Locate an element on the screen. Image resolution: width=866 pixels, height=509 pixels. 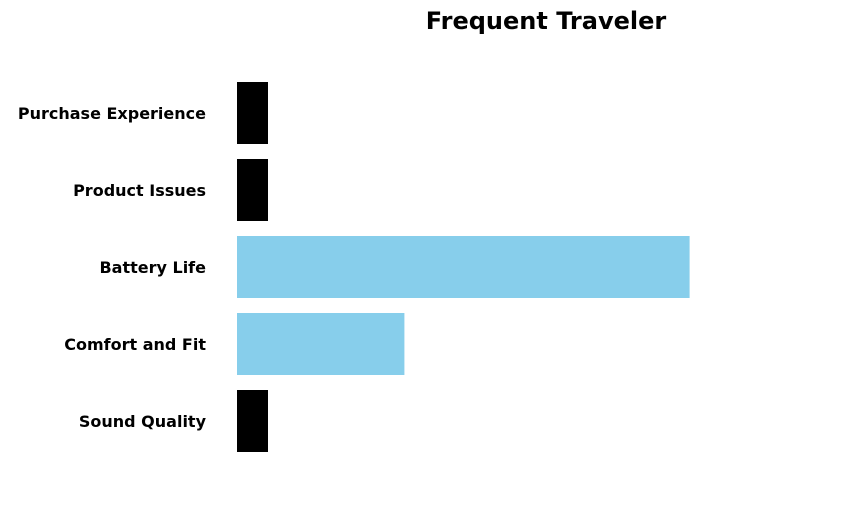
y-tick-label-sound-quality: Sound Quality is located at coordinates (143, 421).